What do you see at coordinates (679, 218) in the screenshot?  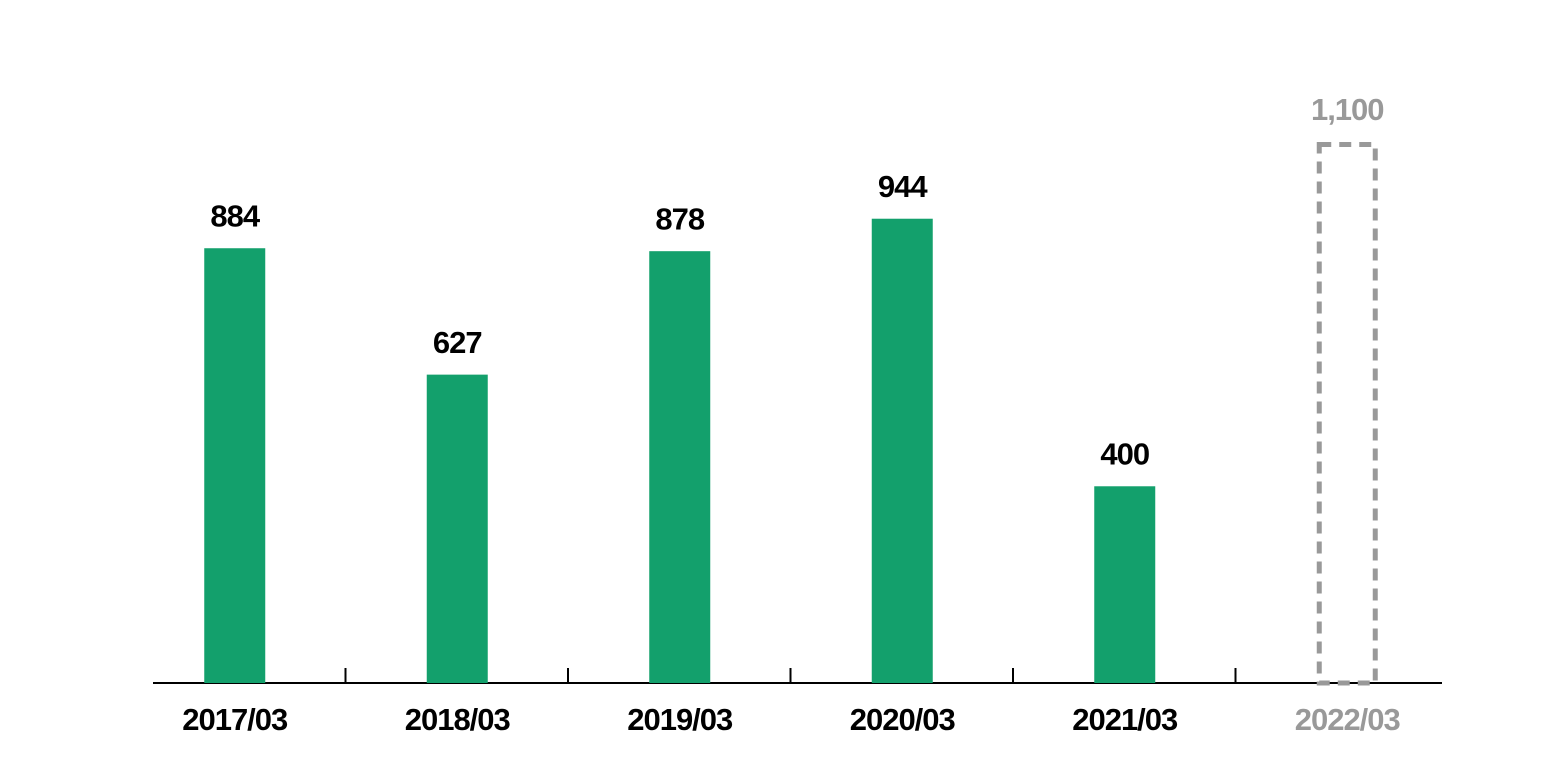 I see `value-label: 878` at bounding box center [679, 218].